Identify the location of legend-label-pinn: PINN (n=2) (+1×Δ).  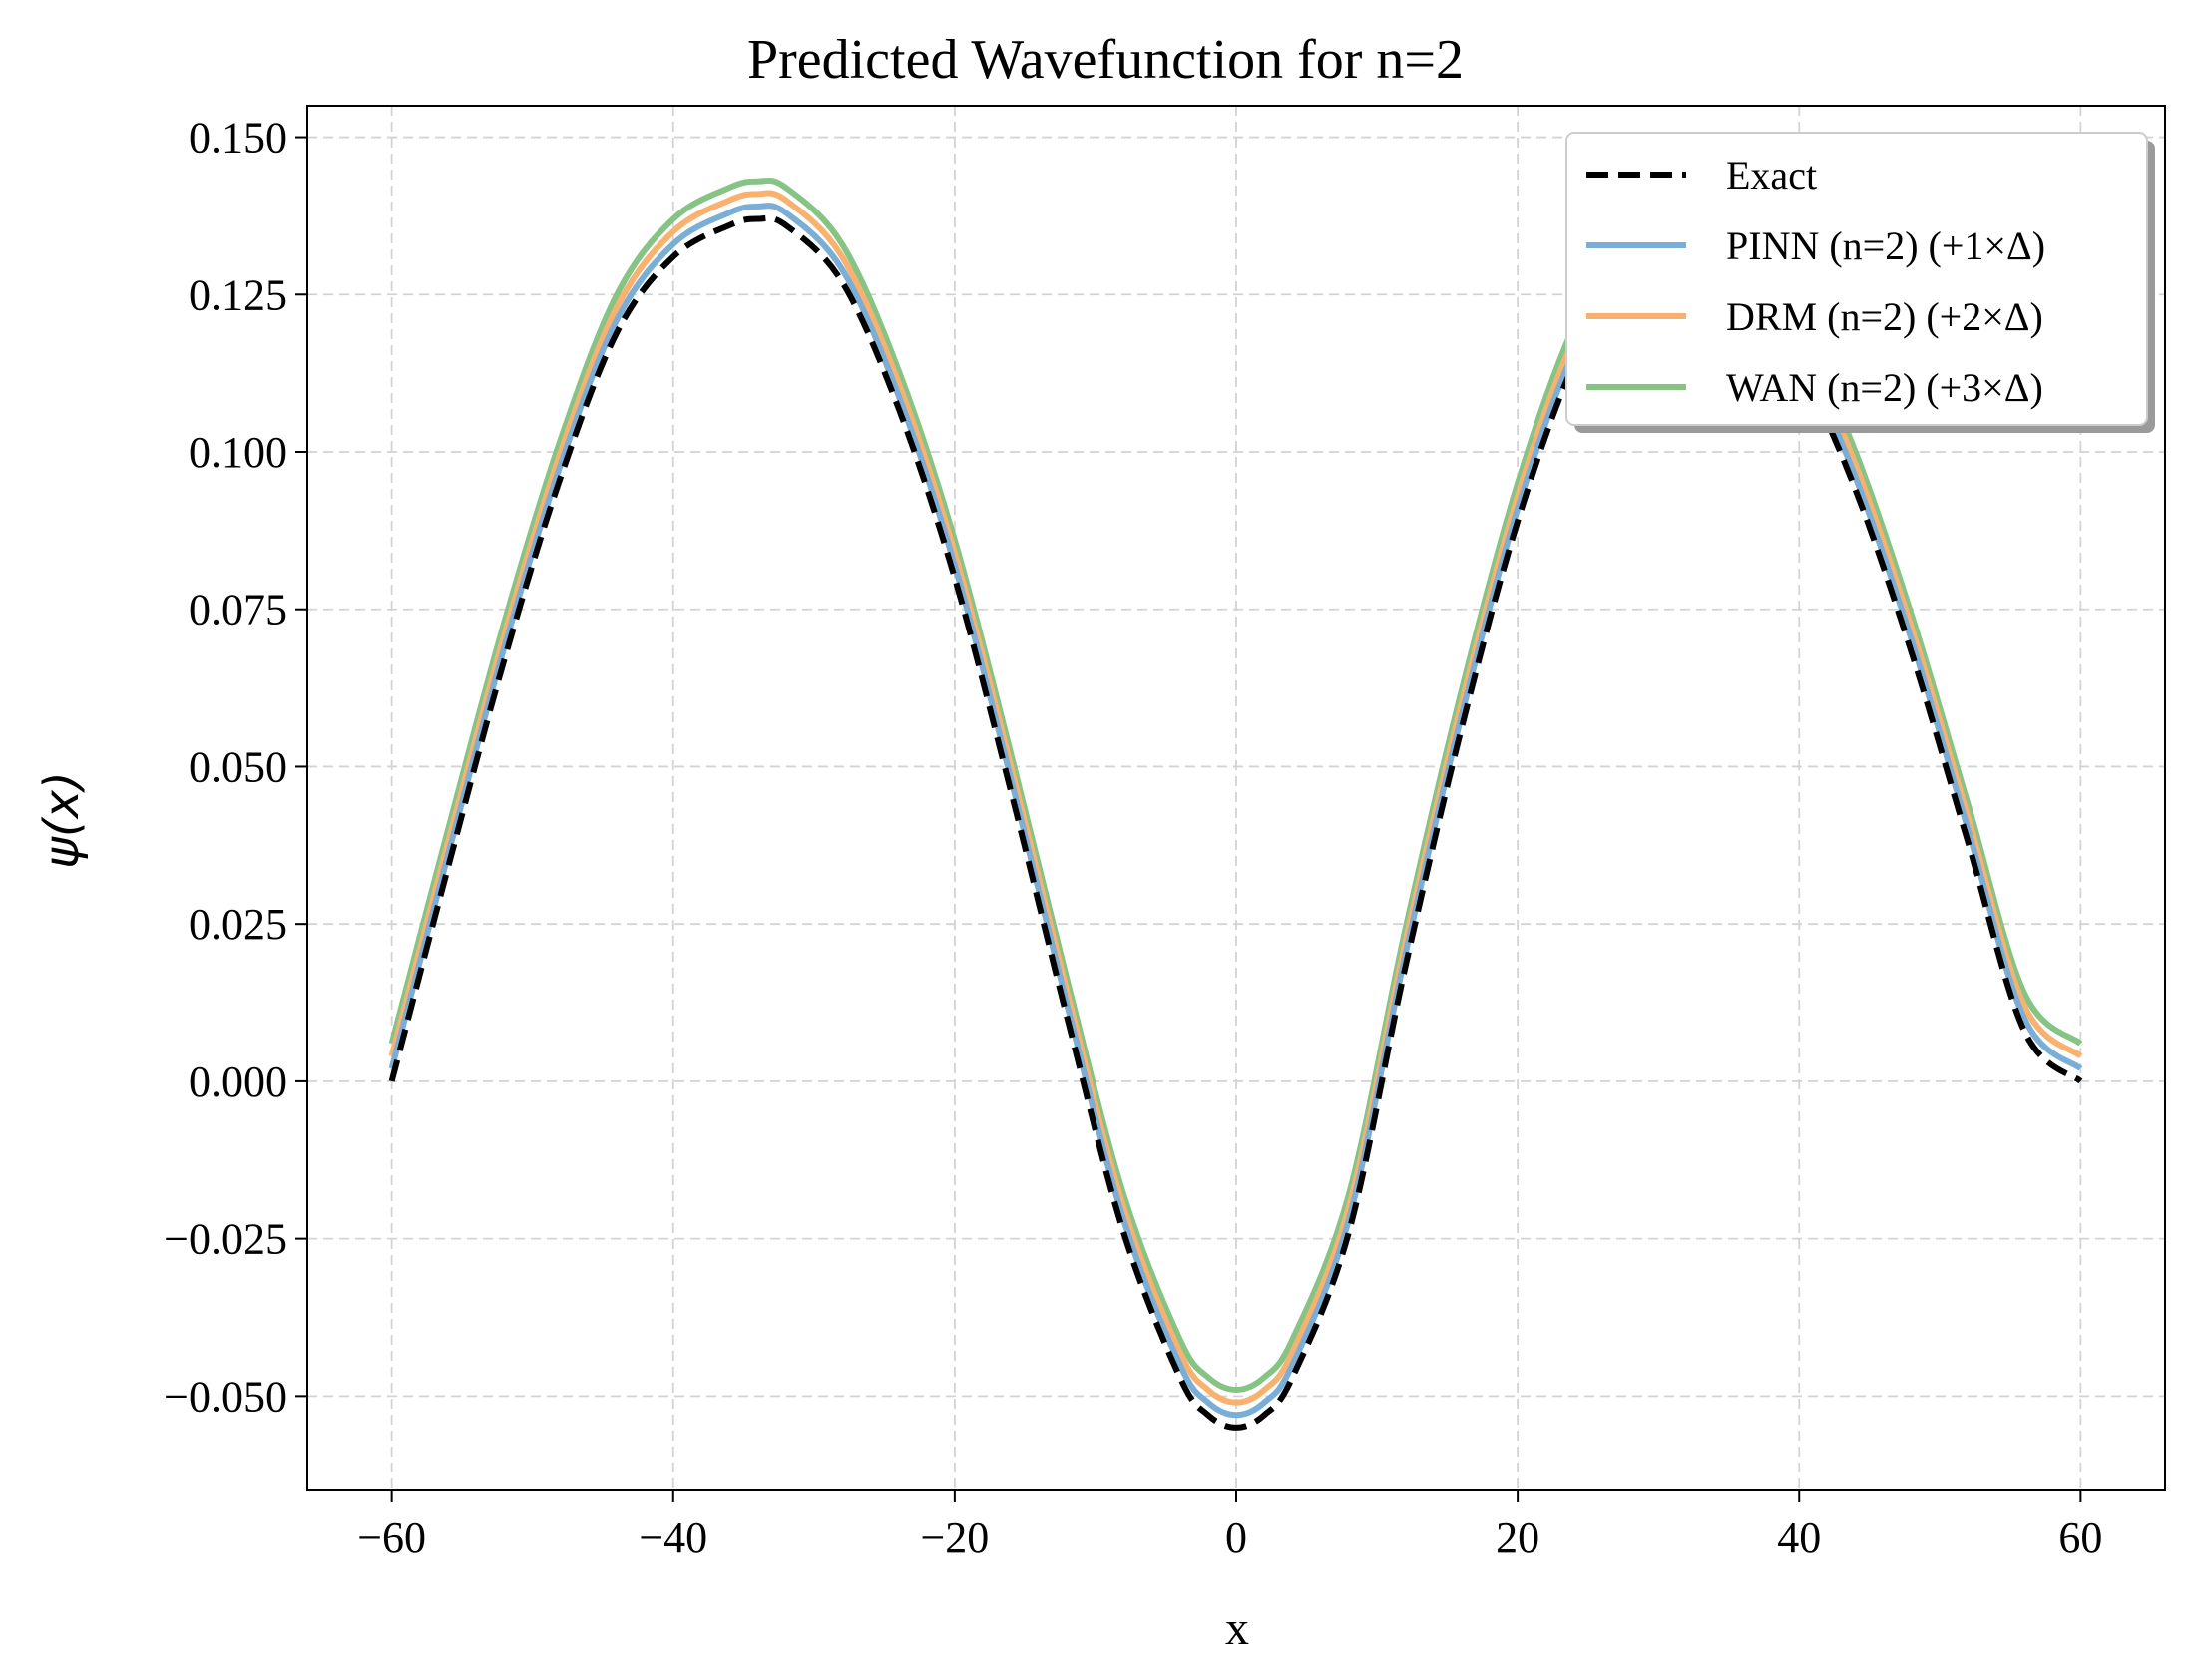
(1885, 245).